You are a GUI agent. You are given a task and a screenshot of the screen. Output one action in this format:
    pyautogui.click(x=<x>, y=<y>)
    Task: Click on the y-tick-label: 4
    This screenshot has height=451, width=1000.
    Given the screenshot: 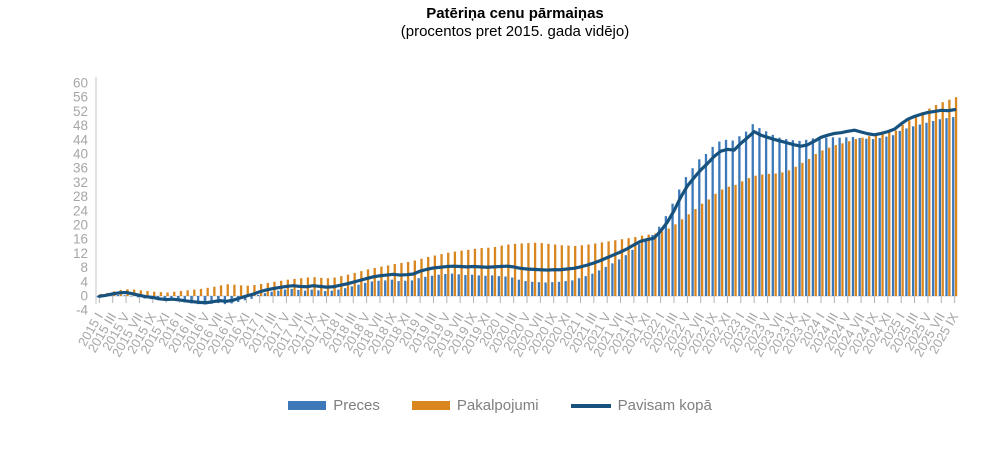 What is the action you would take?
    pyautogui.click(x=84, y=281)
    